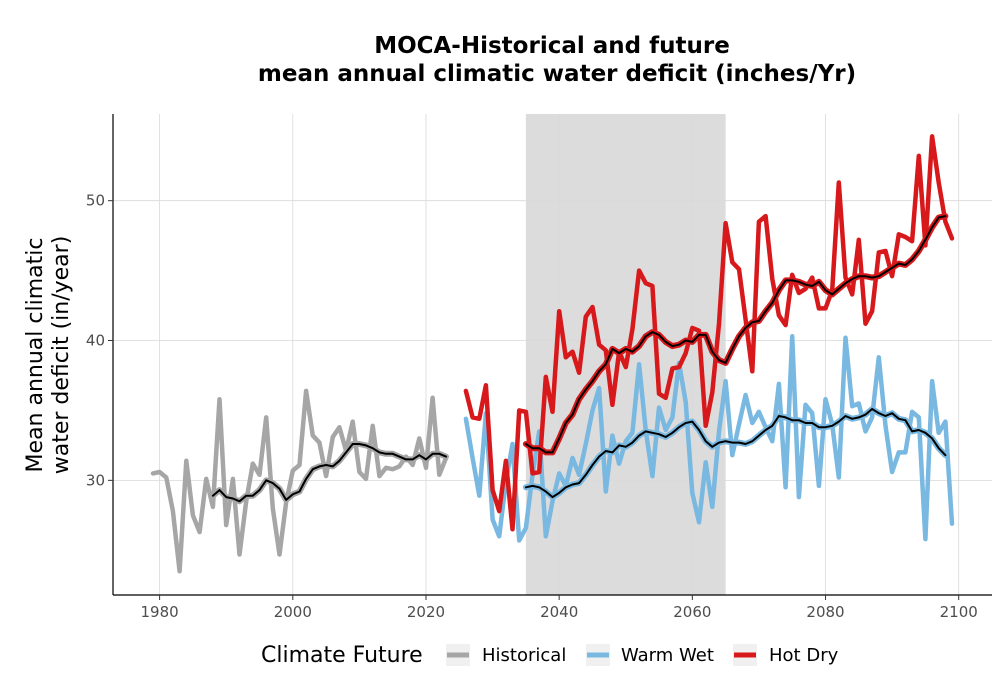  I want to click on x-tick-label-2: 2020, so click(426, 612).